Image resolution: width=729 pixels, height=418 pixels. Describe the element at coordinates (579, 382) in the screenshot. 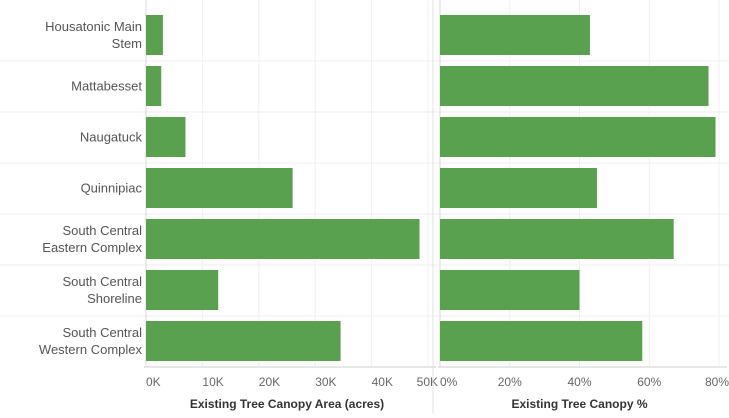

I see `x-tick-label-percent: 40%` at that location.